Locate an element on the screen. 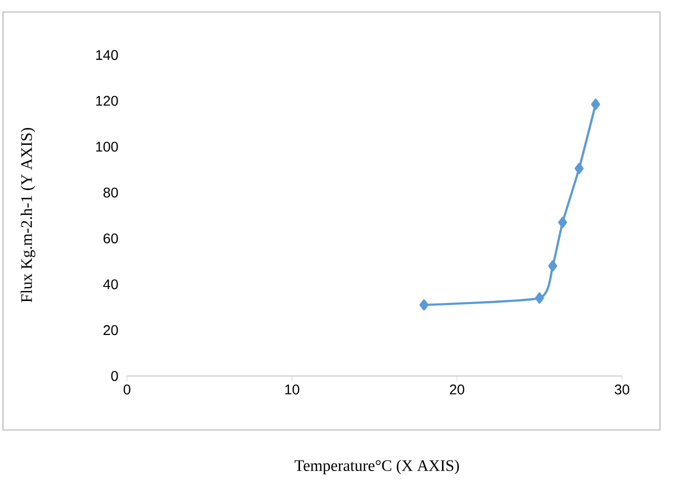 This screenshot has height=483, width=677. x-tick-label: 0 is located at coordinates (127, 389).